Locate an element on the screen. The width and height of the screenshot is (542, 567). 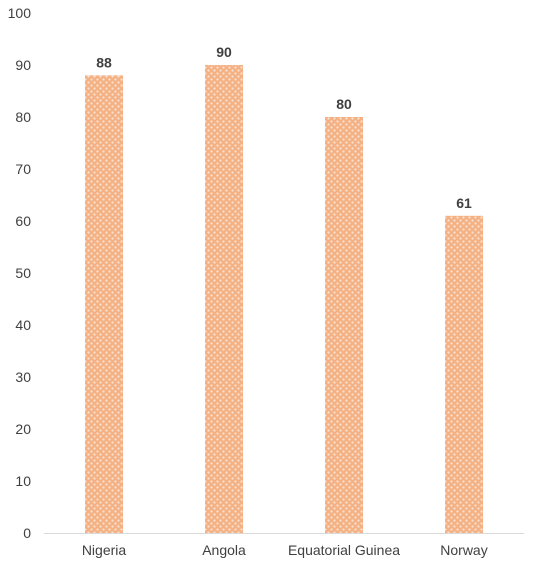
y-tick-label: 70 is located at coordinates (23, 169).